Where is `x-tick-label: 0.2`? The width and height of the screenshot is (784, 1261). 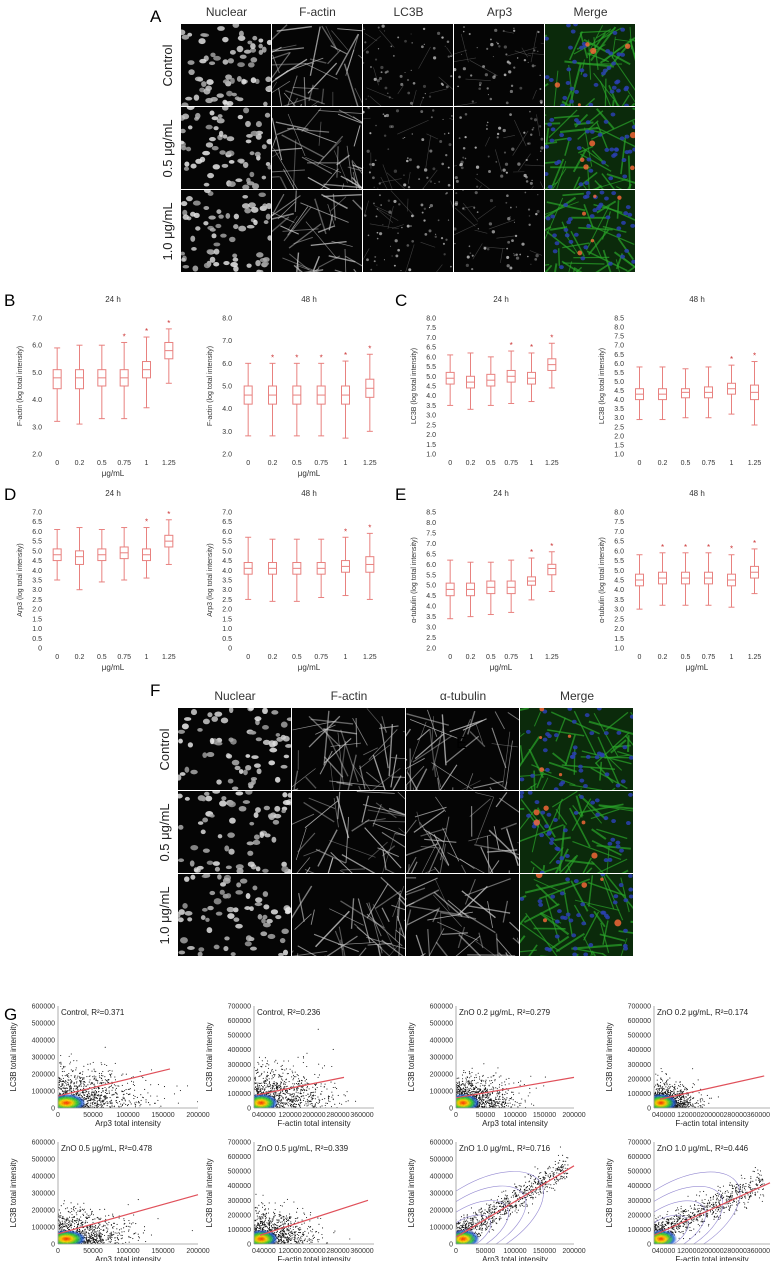 x-tick-label: 0.2 is located at coordinates (273, 463).